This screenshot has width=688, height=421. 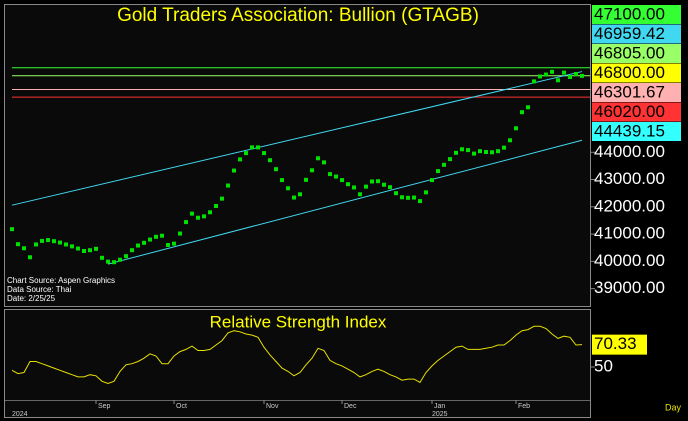 What do you see at coordinates (629, 111) in the screenshot?
I see `price-tag-label: 46020.00` at bounding box center [629, 111].